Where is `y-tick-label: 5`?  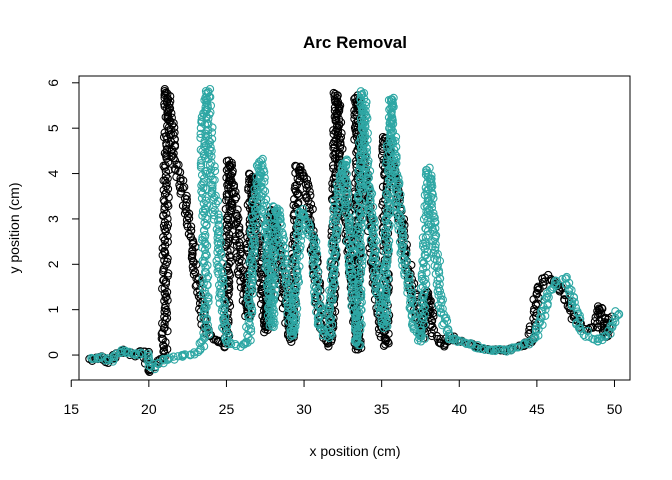
y-tick-label: 5 is located at coordinates (53, 128).